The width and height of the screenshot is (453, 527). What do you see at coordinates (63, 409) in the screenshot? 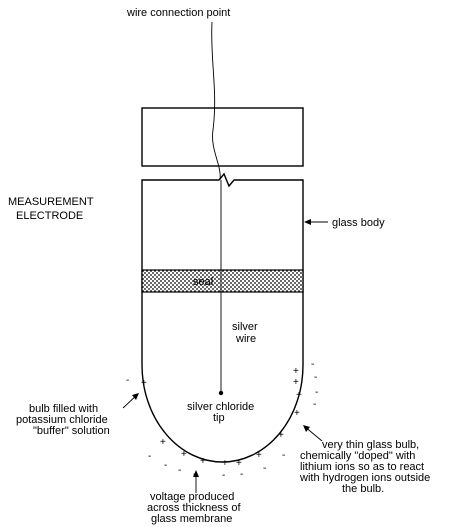
I see `bulb-fill-label-1: bulb filled with` at bounding box center [63, 409].